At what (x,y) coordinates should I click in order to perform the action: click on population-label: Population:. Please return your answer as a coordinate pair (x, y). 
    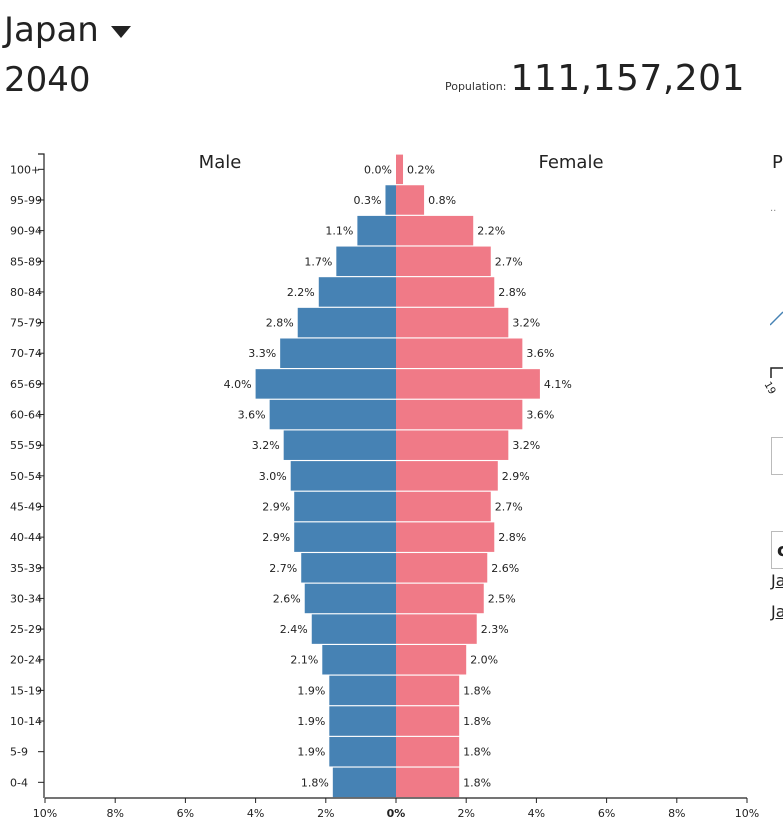
    Looking at the image, I should click on (475, 86).